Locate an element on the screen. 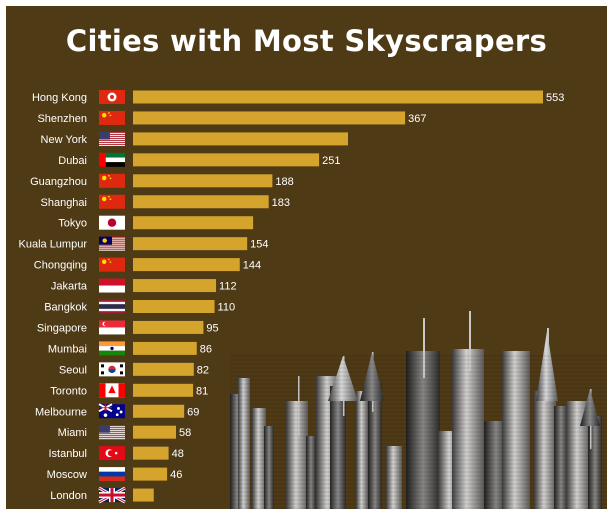 Image resolution: width=613 pixels, height=515 pixels. city-label: Shanghai is located at coordinates (64, 203).